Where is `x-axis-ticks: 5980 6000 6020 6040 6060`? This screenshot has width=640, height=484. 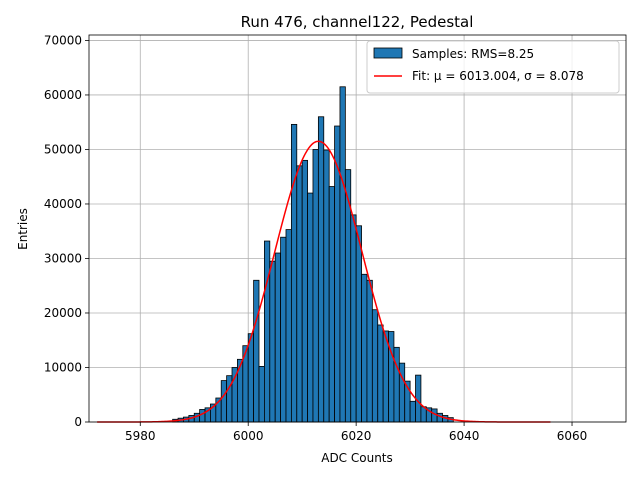
x-axis-ticks: 5980 6000 6020 6040 6060 is located at coordinates (356, 432).